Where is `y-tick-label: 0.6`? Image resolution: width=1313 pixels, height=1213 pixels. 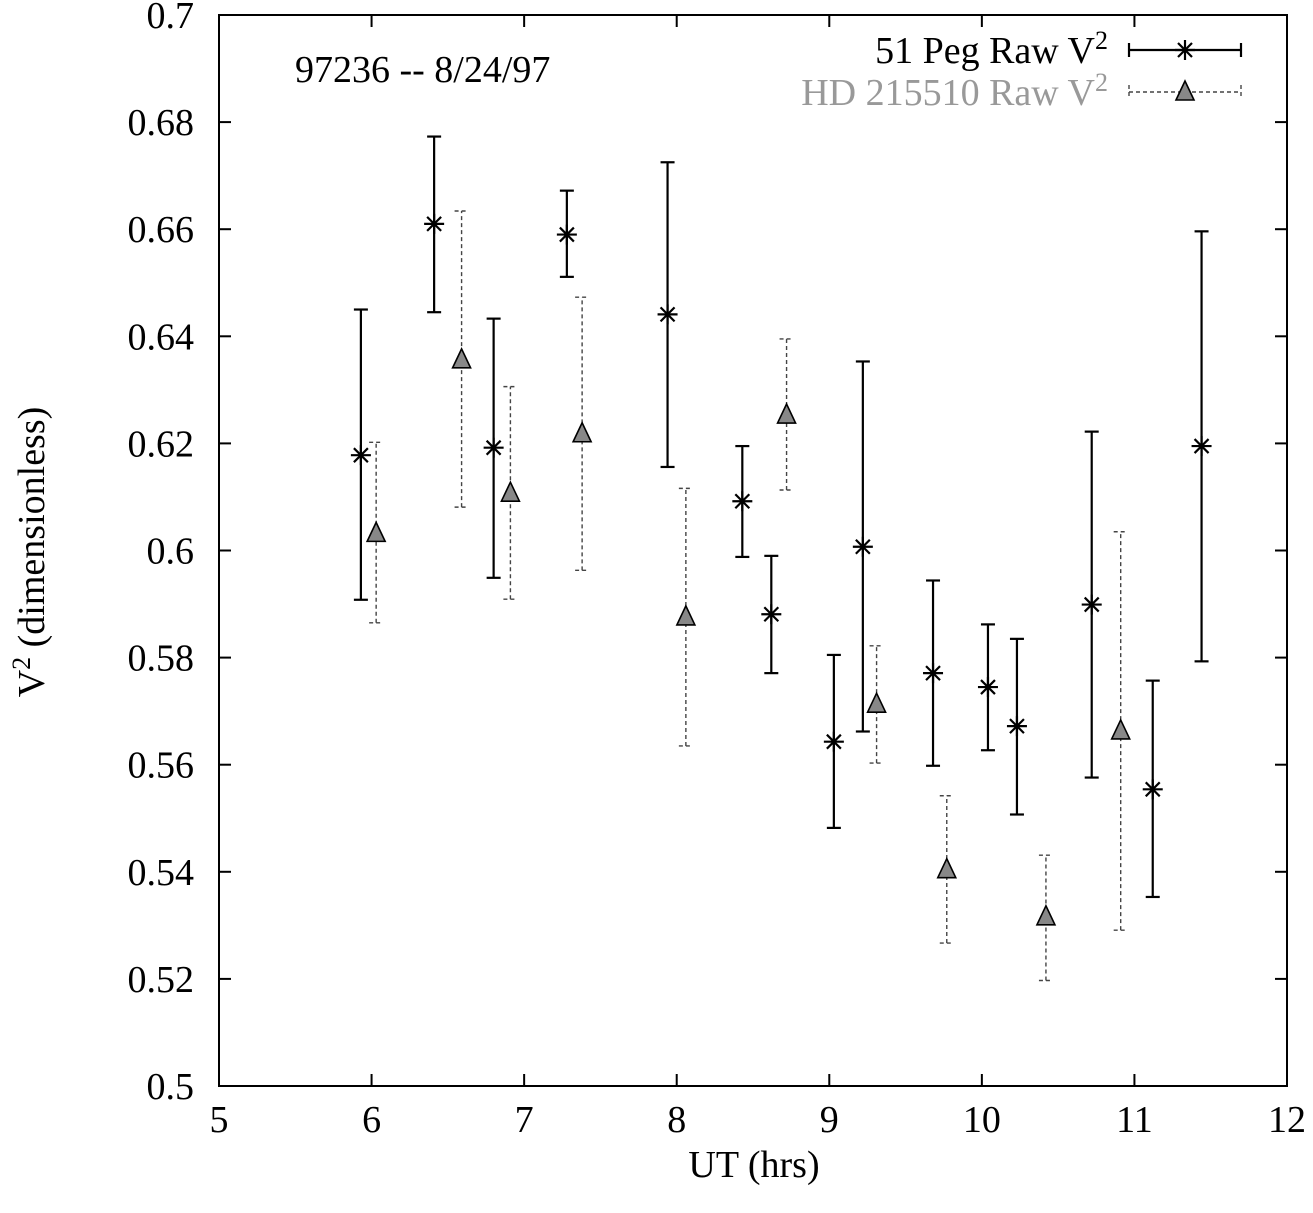 y-tick-label: 0.6 is located at coordinates (171, 552).